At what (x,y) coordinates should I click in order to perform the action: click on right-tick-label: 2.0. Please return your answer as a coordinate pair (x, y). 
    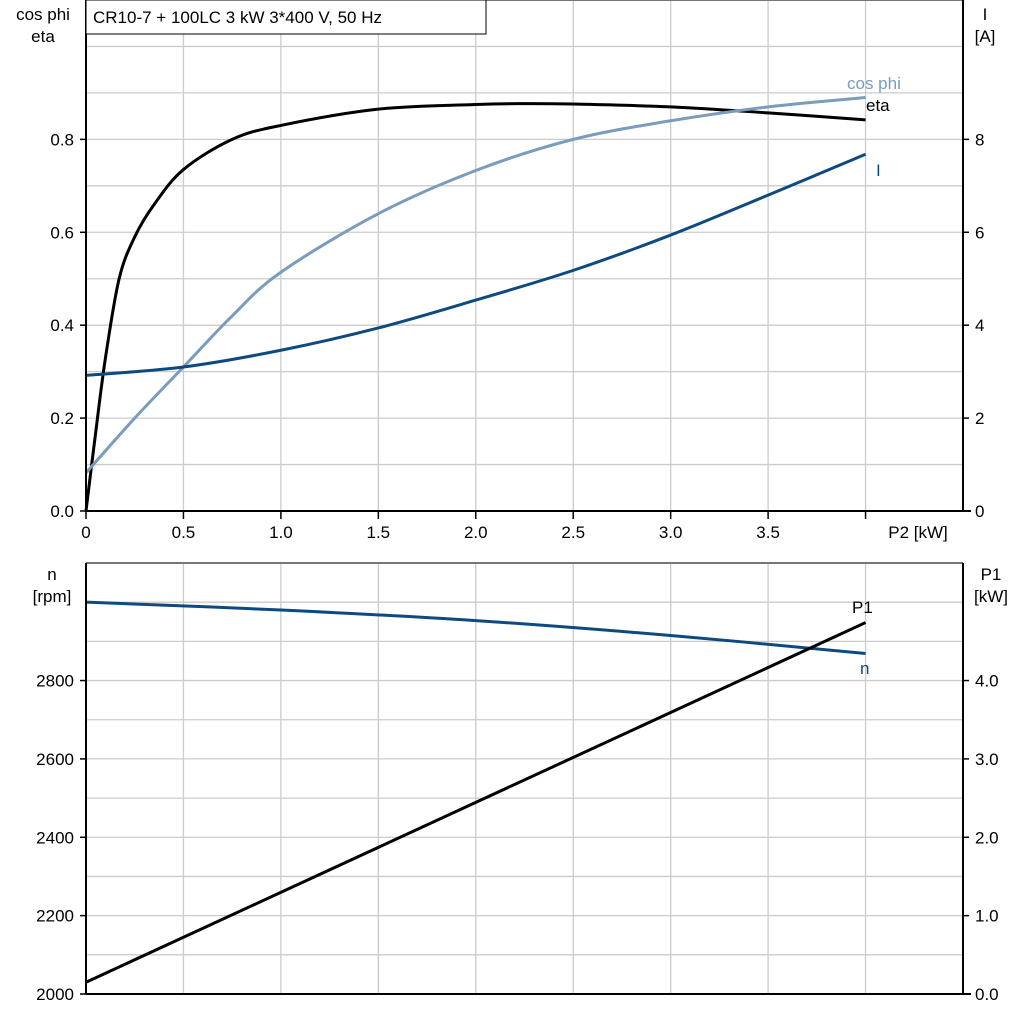
    Looking at the image, I should click on (987, 837).